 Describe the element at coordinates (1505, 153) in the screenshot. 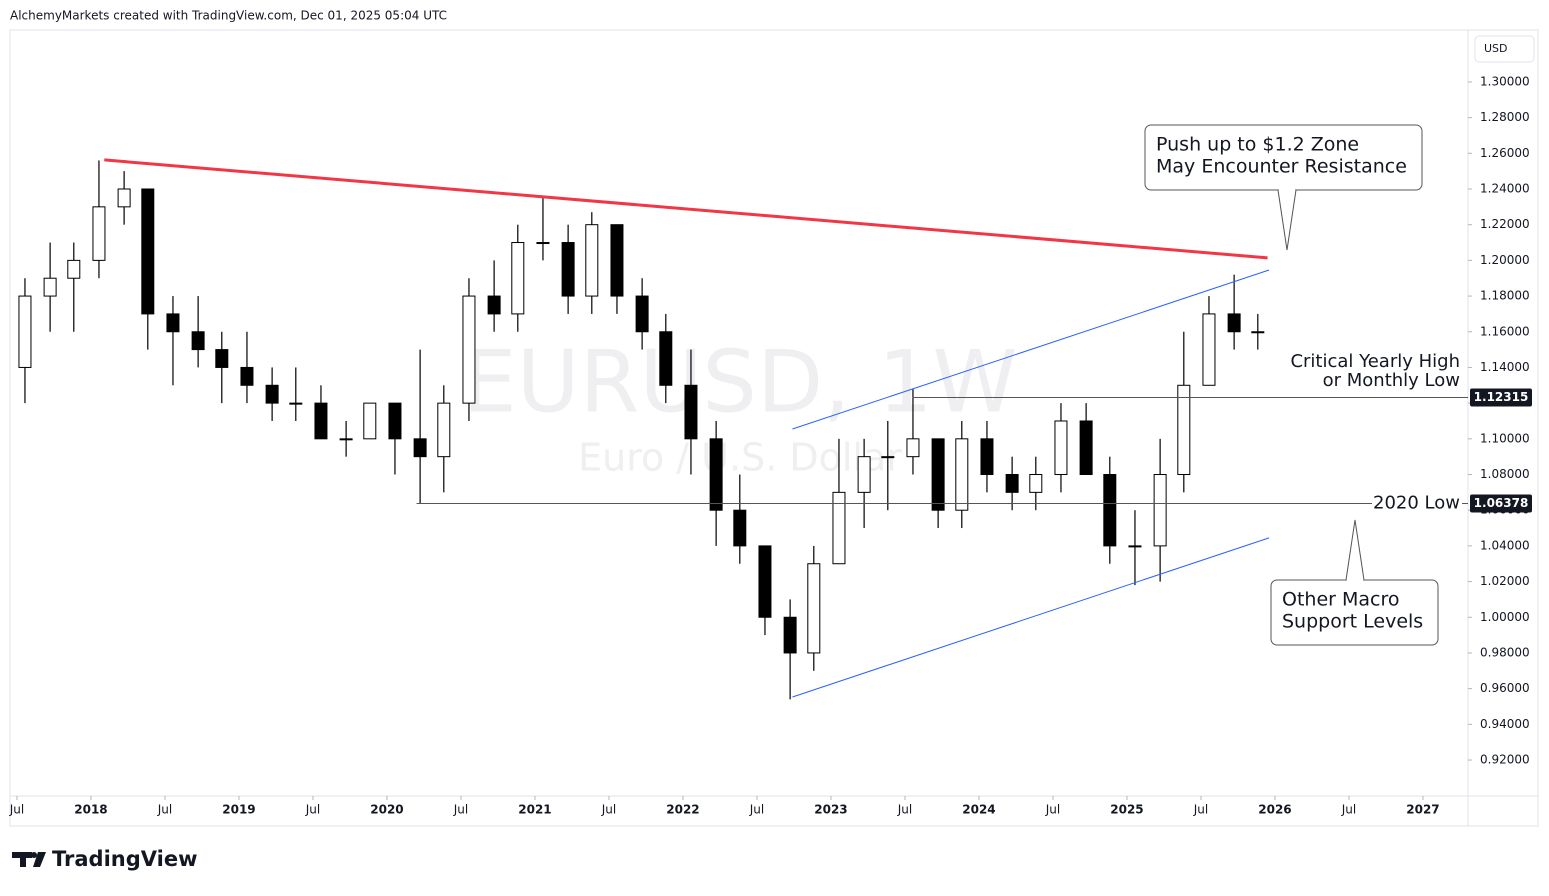

I see `y-tick-label: 1.26000` at that location.